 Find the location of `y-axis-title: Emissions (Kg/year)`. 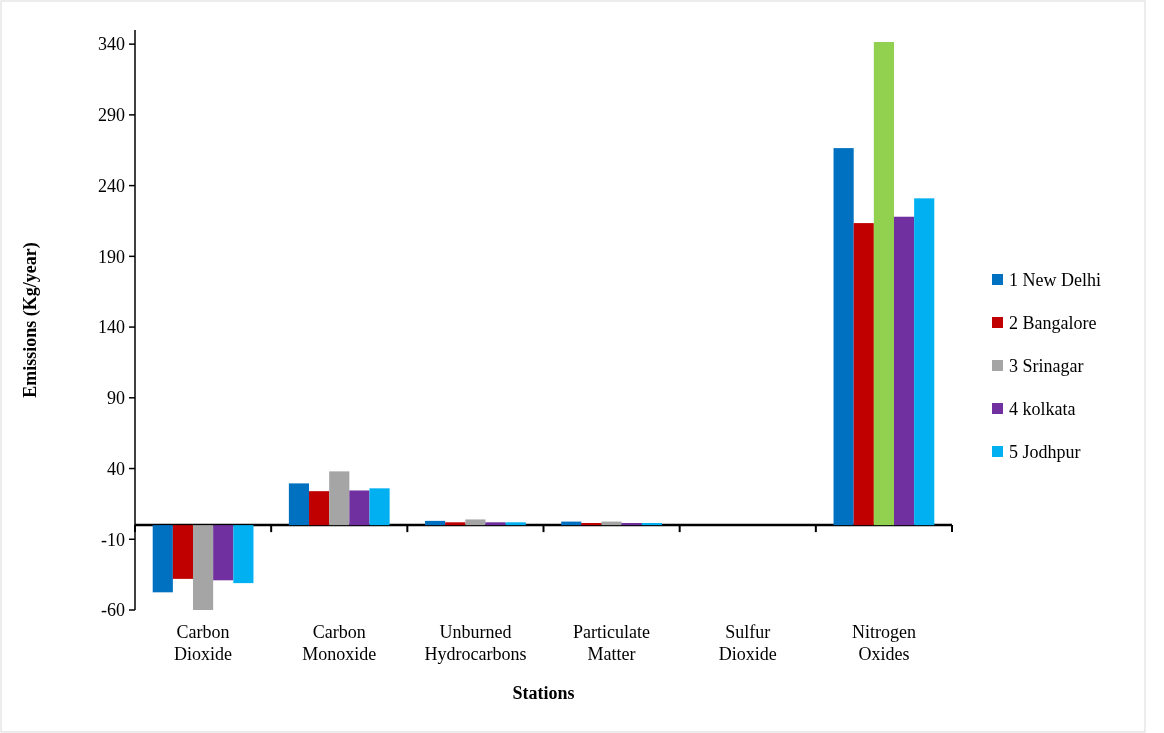

y-axis-title: Emissions (Kg/year) is located at coordinates (30, 320).